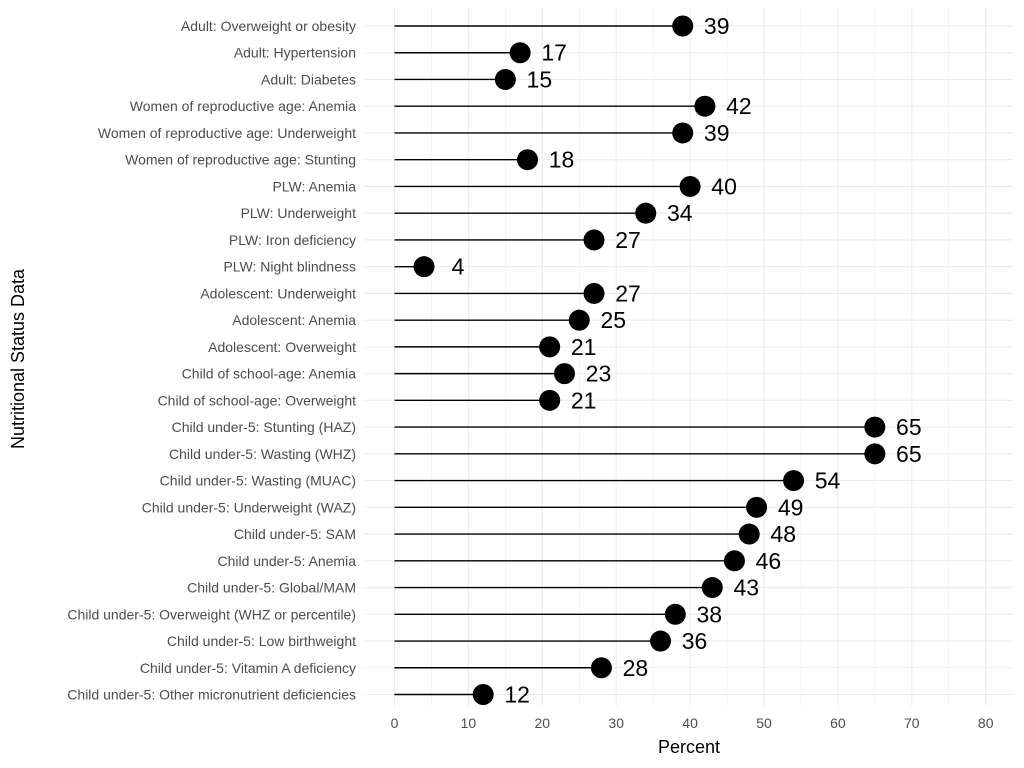 The height and width of the screenshot is (768, 1024). I want to click on y-tick-label: PLW: Anemia, so click(314, 186).